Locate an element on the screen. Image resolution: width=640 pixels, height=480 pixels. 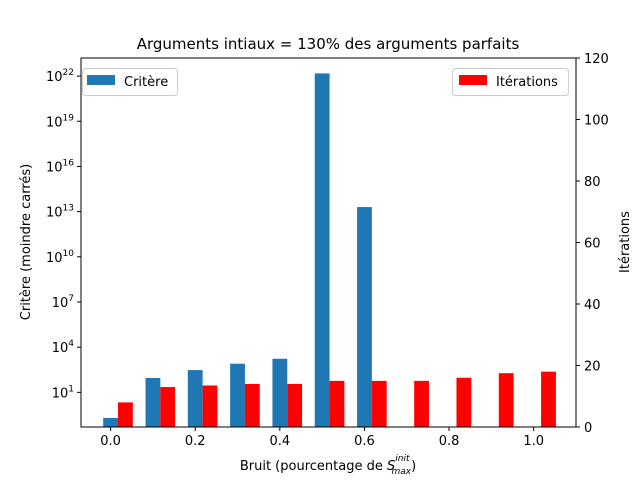
y-left-tick-label: 10⁴ is located at coordinates (63, 347).